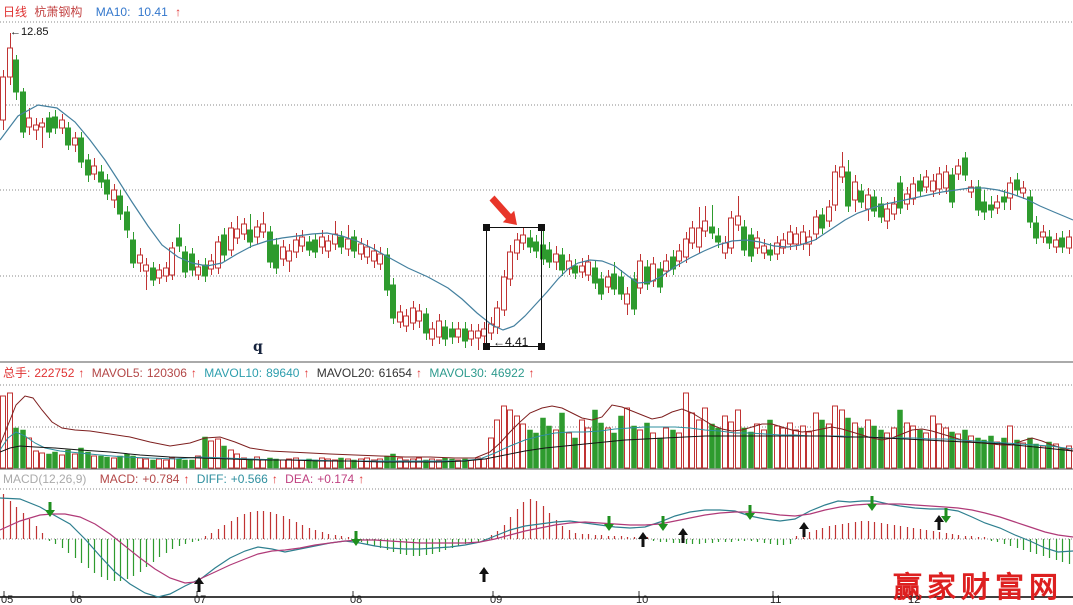 The width and height of the screenshot is (1073, 605). What do you see at coordinates (15, 12) in the screenshot?
I see `period-label: 日线` at bounding box center [15, 12].